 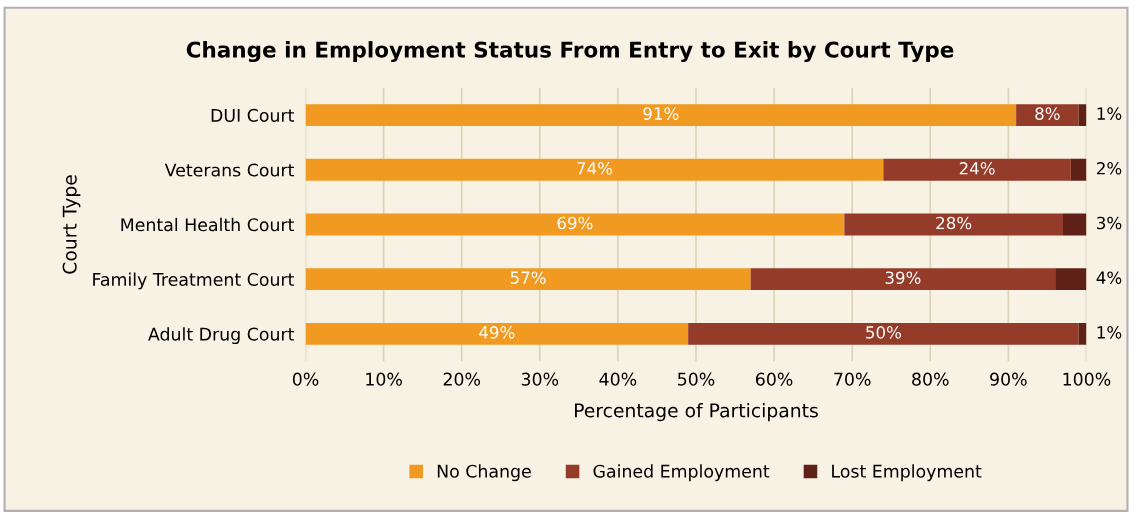 What do you see at coordinates (618, 379) in the screenshot?
I see `x-tick-label: 40%` at bounding box center [618, 379].